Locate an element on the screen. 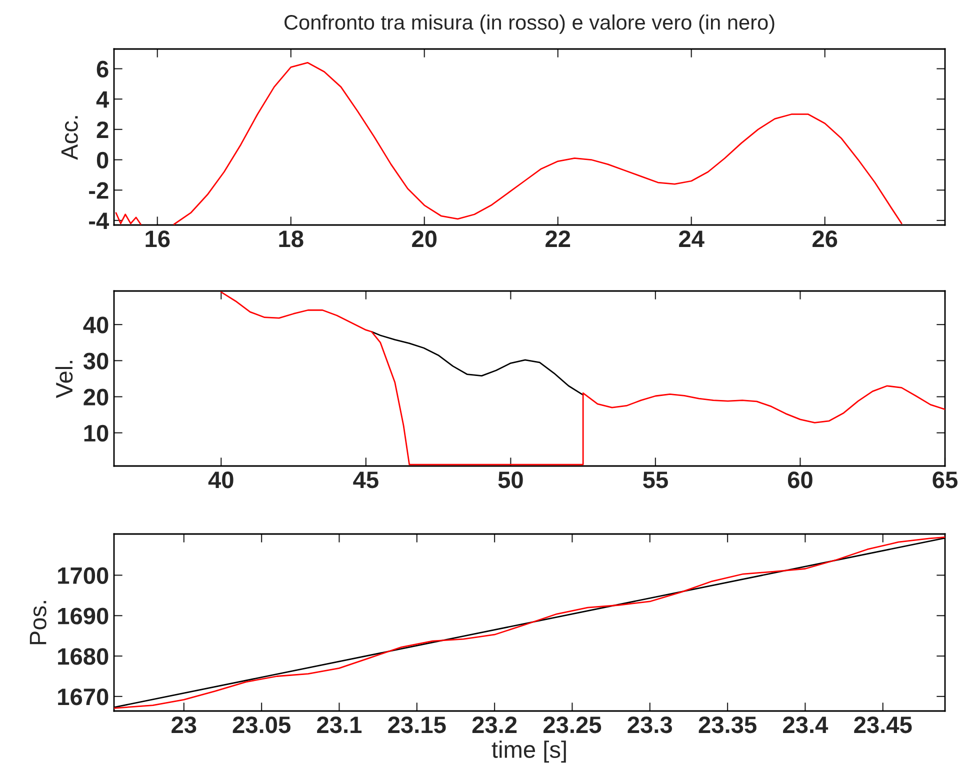  y-tick-label: 40 is located at coordinates (95, 325).